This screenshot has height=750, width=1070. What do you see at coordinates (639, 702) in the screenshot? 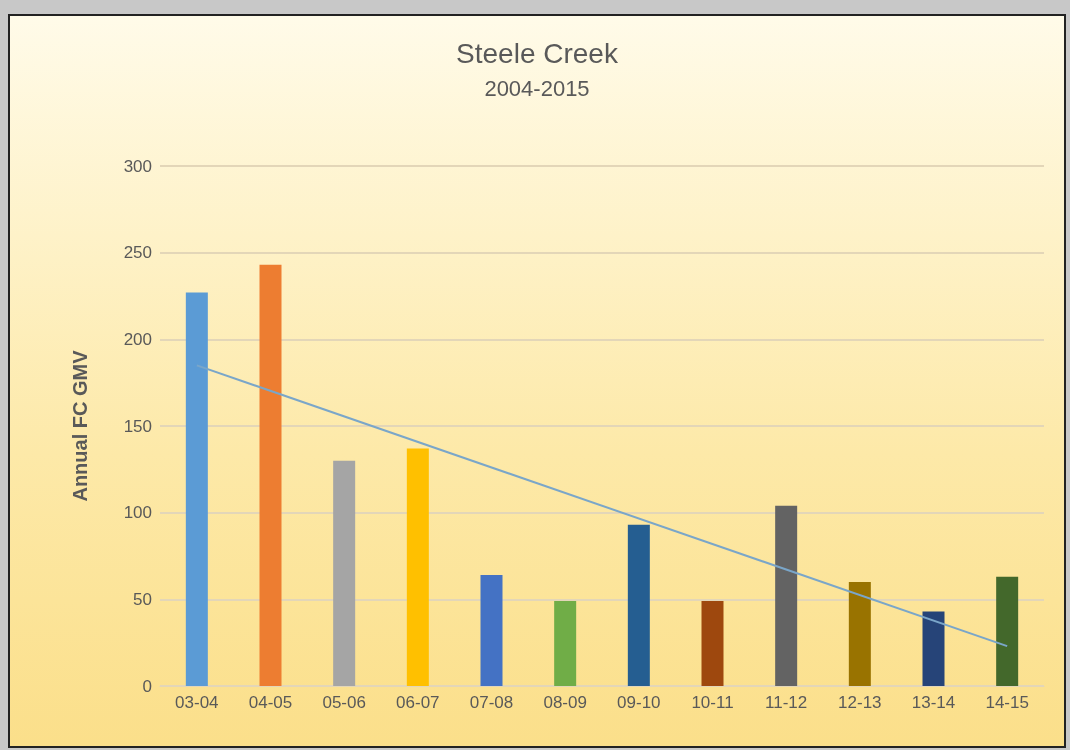
I see `x-tick-label: 09-10` at bounding box center [639, 702].